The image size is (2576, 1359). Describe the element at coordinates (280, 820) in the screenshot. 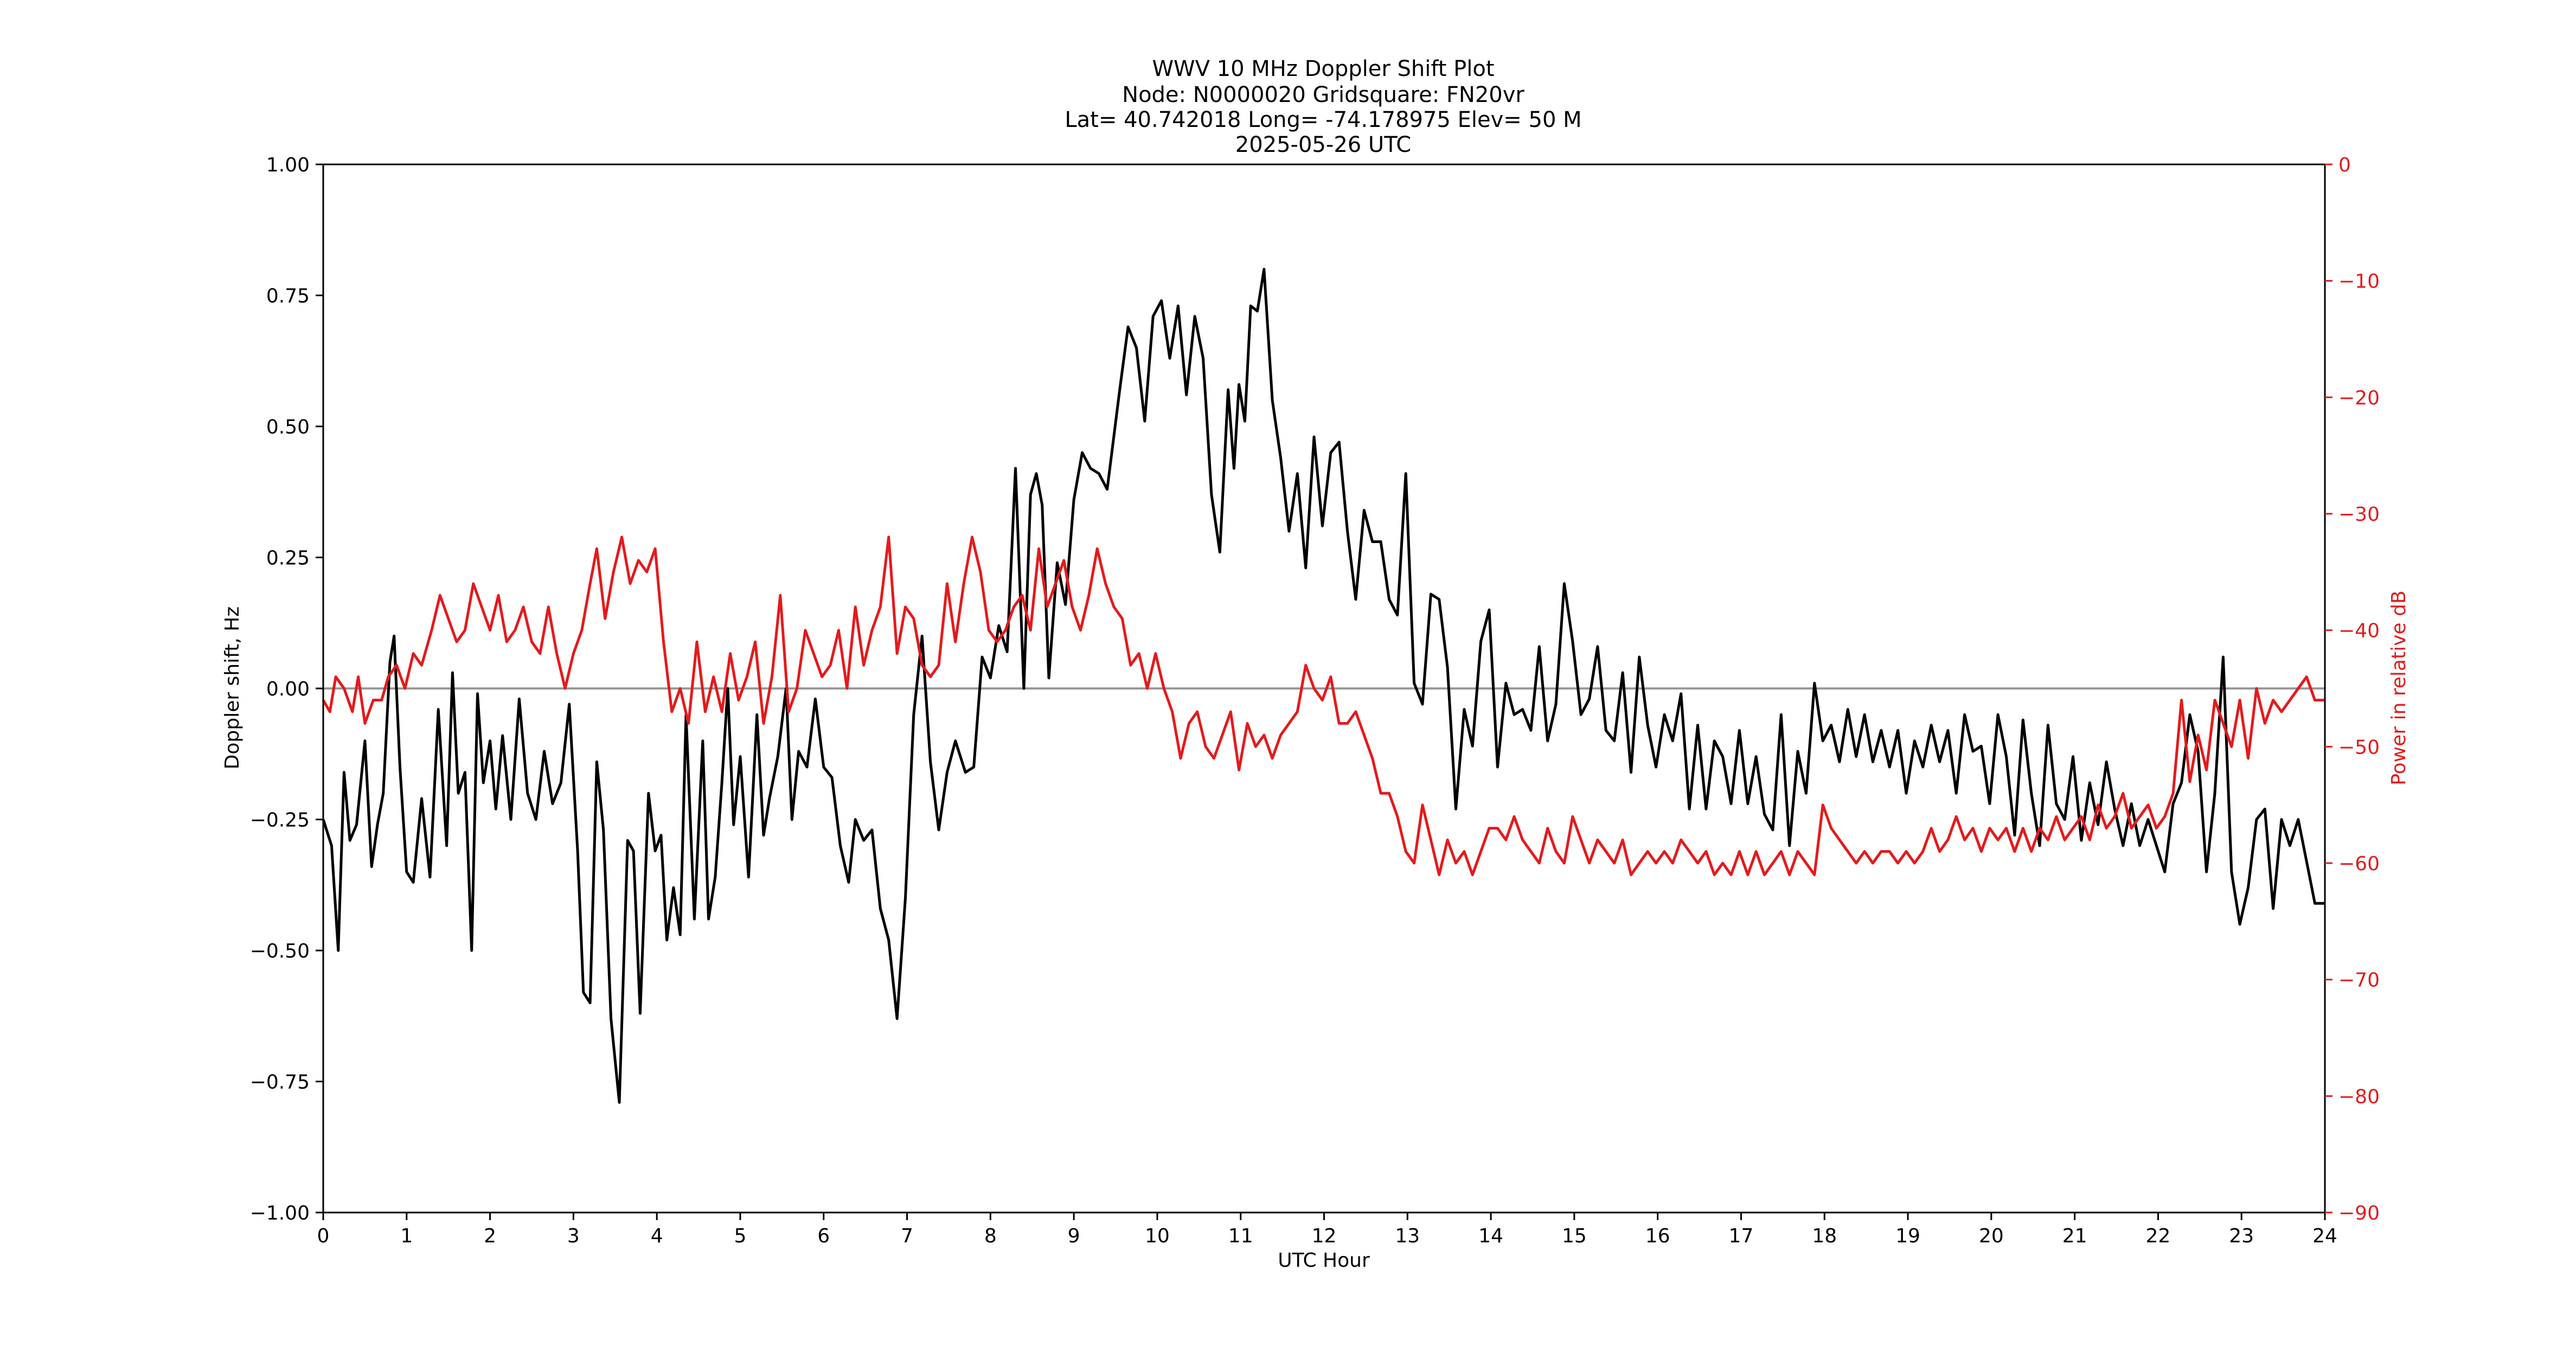

I see `y-left-tick-label: −0.25` at that location.